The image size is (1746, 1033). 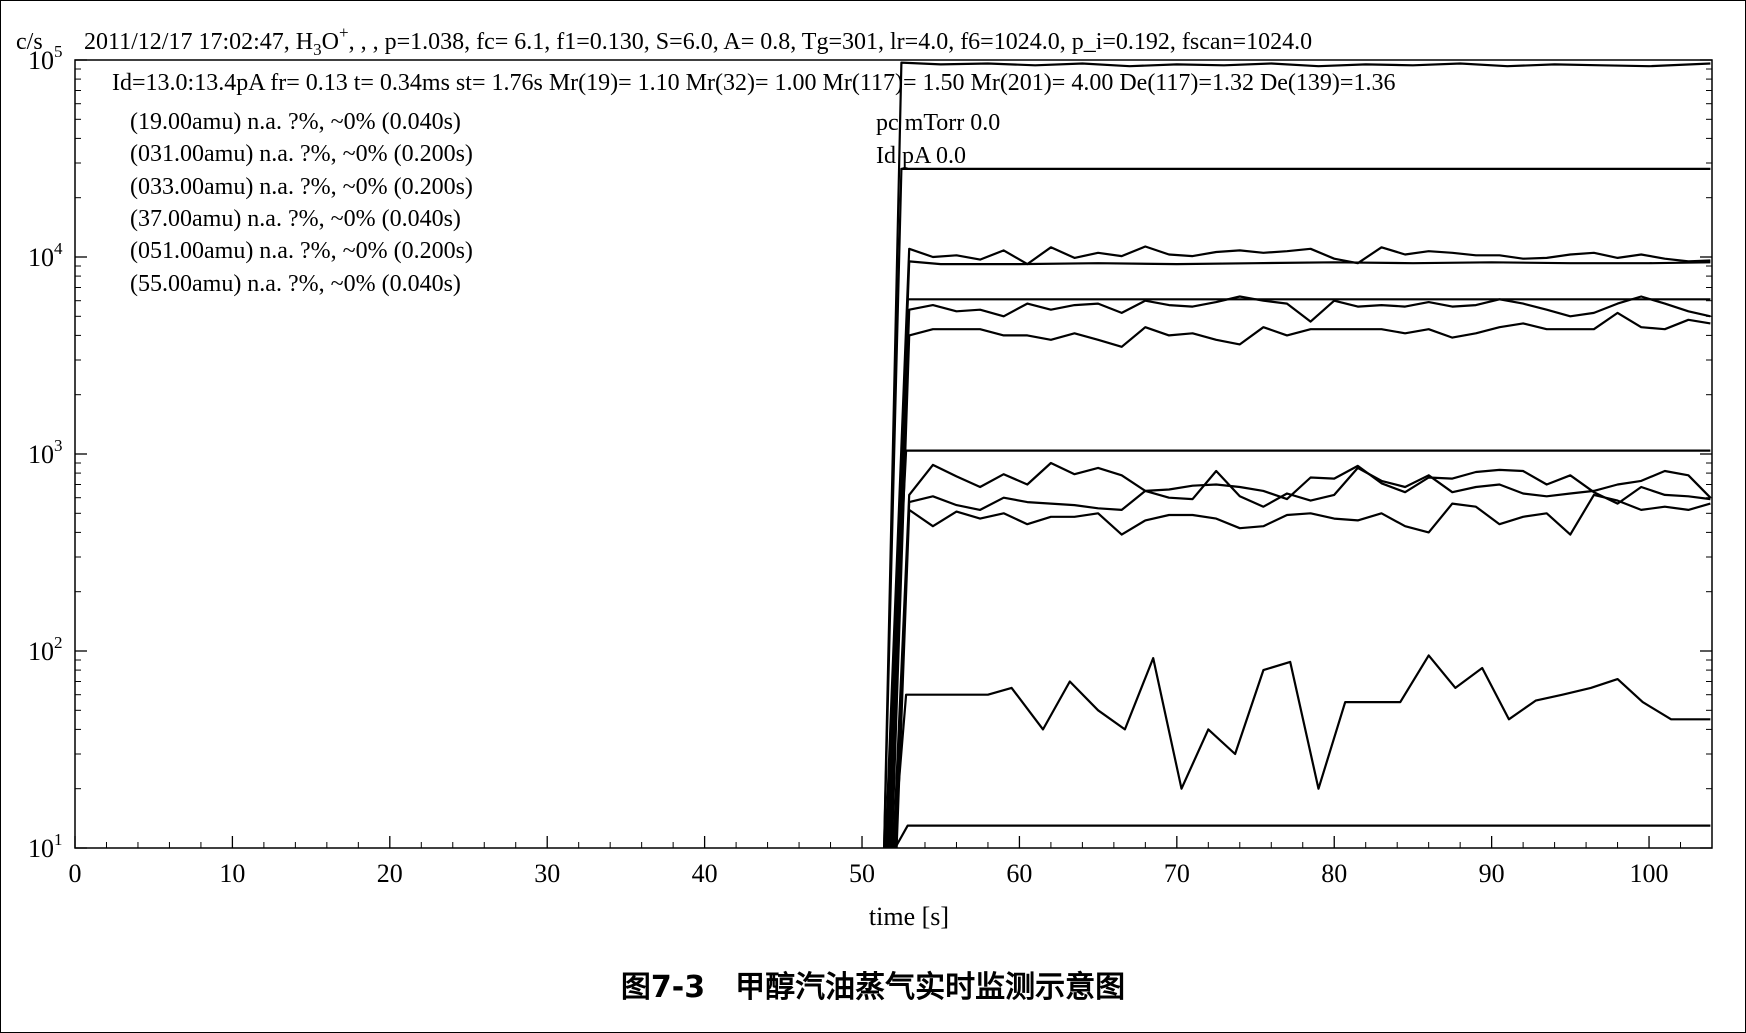 I want to click on x-tick-label: 60, so click(x=1019, y=873).